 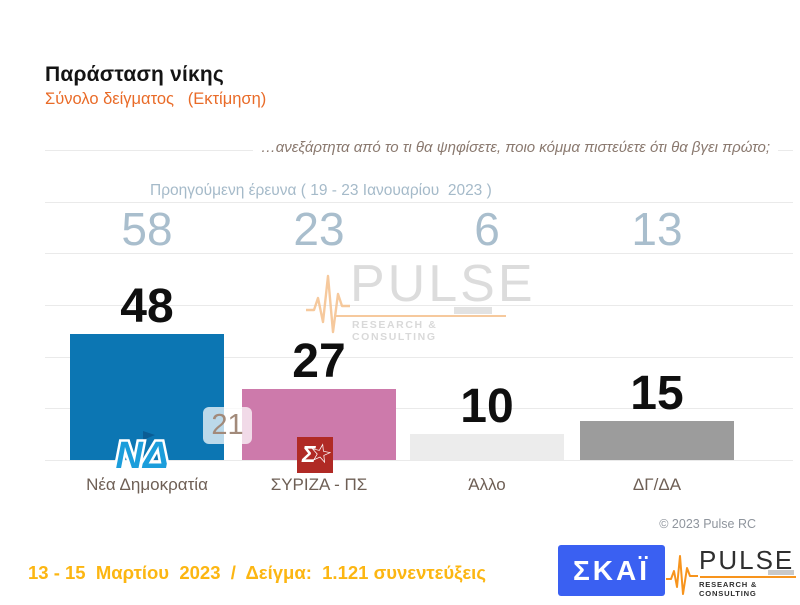 What do you see at coordinates (487, 484) in the screenshot?
I see `category-label-allo: Άλλο` at bounding box center [487, 484].